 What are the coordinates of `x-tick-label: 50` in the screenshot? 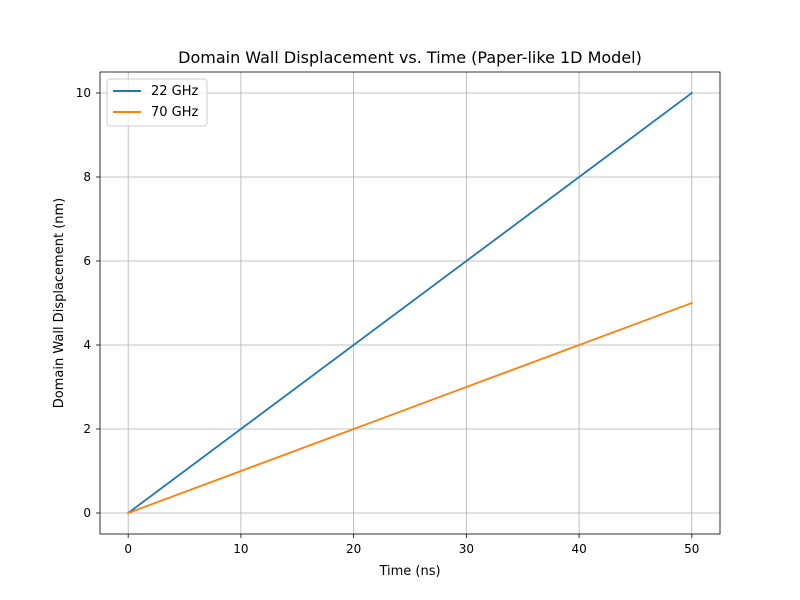 It's located at (691, 549).